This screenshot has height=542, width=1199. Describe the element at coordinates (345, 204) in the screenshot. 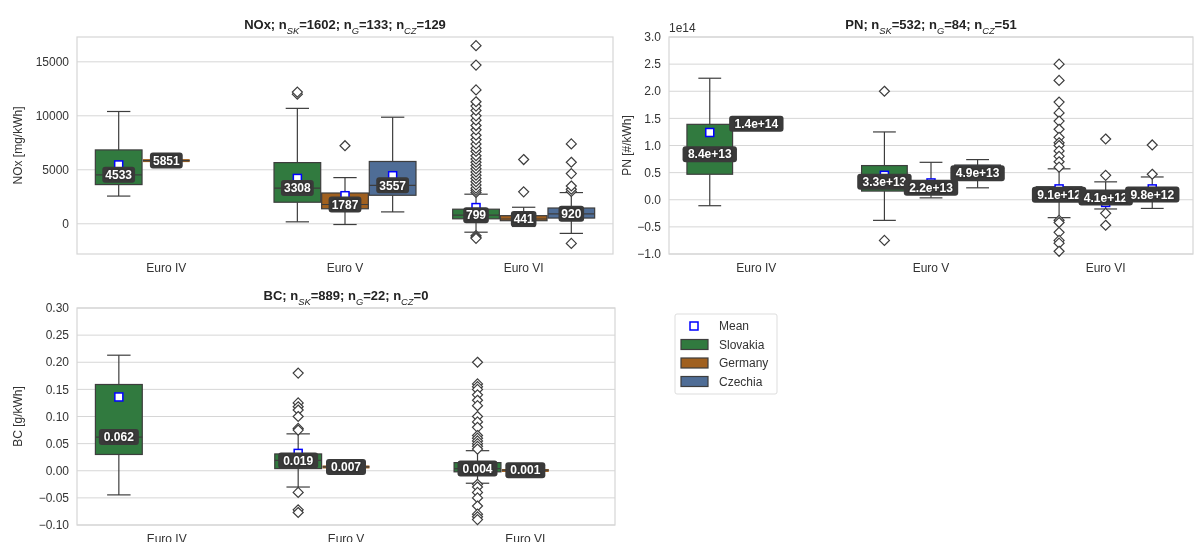

I see `text: 1787` at that location.